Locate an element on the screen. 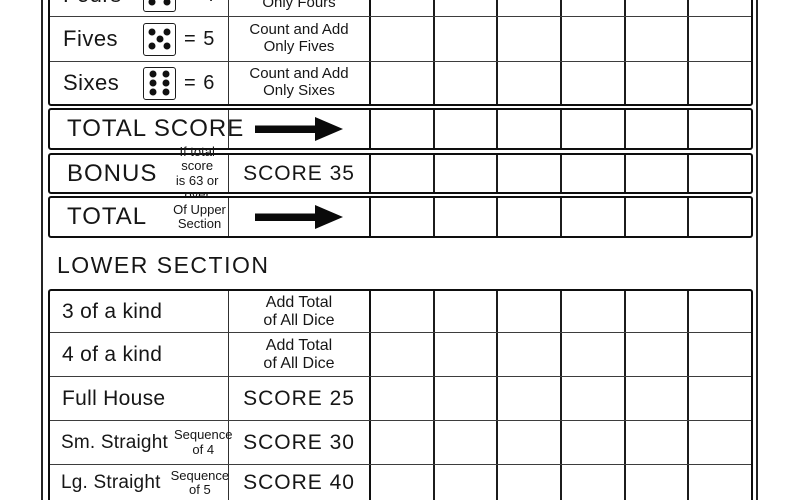 The width and height of the screenshot is (800, 500). total-score-arrow-cell is located at coordinates (300, 129).